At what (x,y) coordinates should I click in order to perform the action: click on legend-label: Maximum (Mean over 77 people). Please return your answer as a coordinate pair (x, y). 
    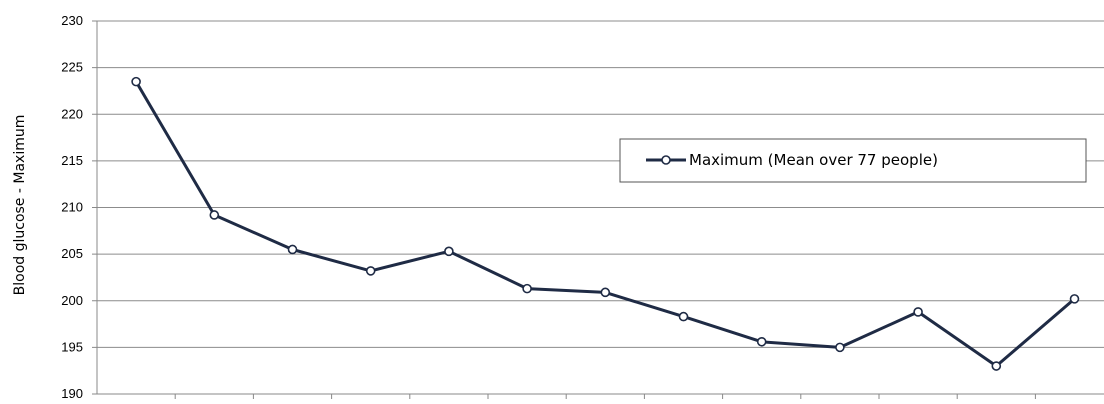
    Looking at the image, I should click on (813, 160).